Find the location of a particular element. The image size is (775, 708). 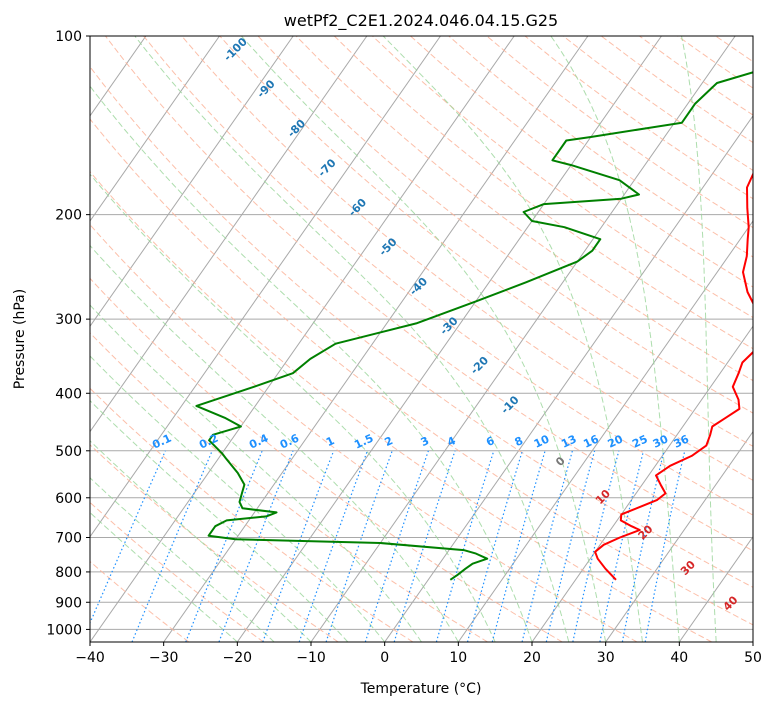

y-tick-label: 100 is located at coordinates (68, 37).